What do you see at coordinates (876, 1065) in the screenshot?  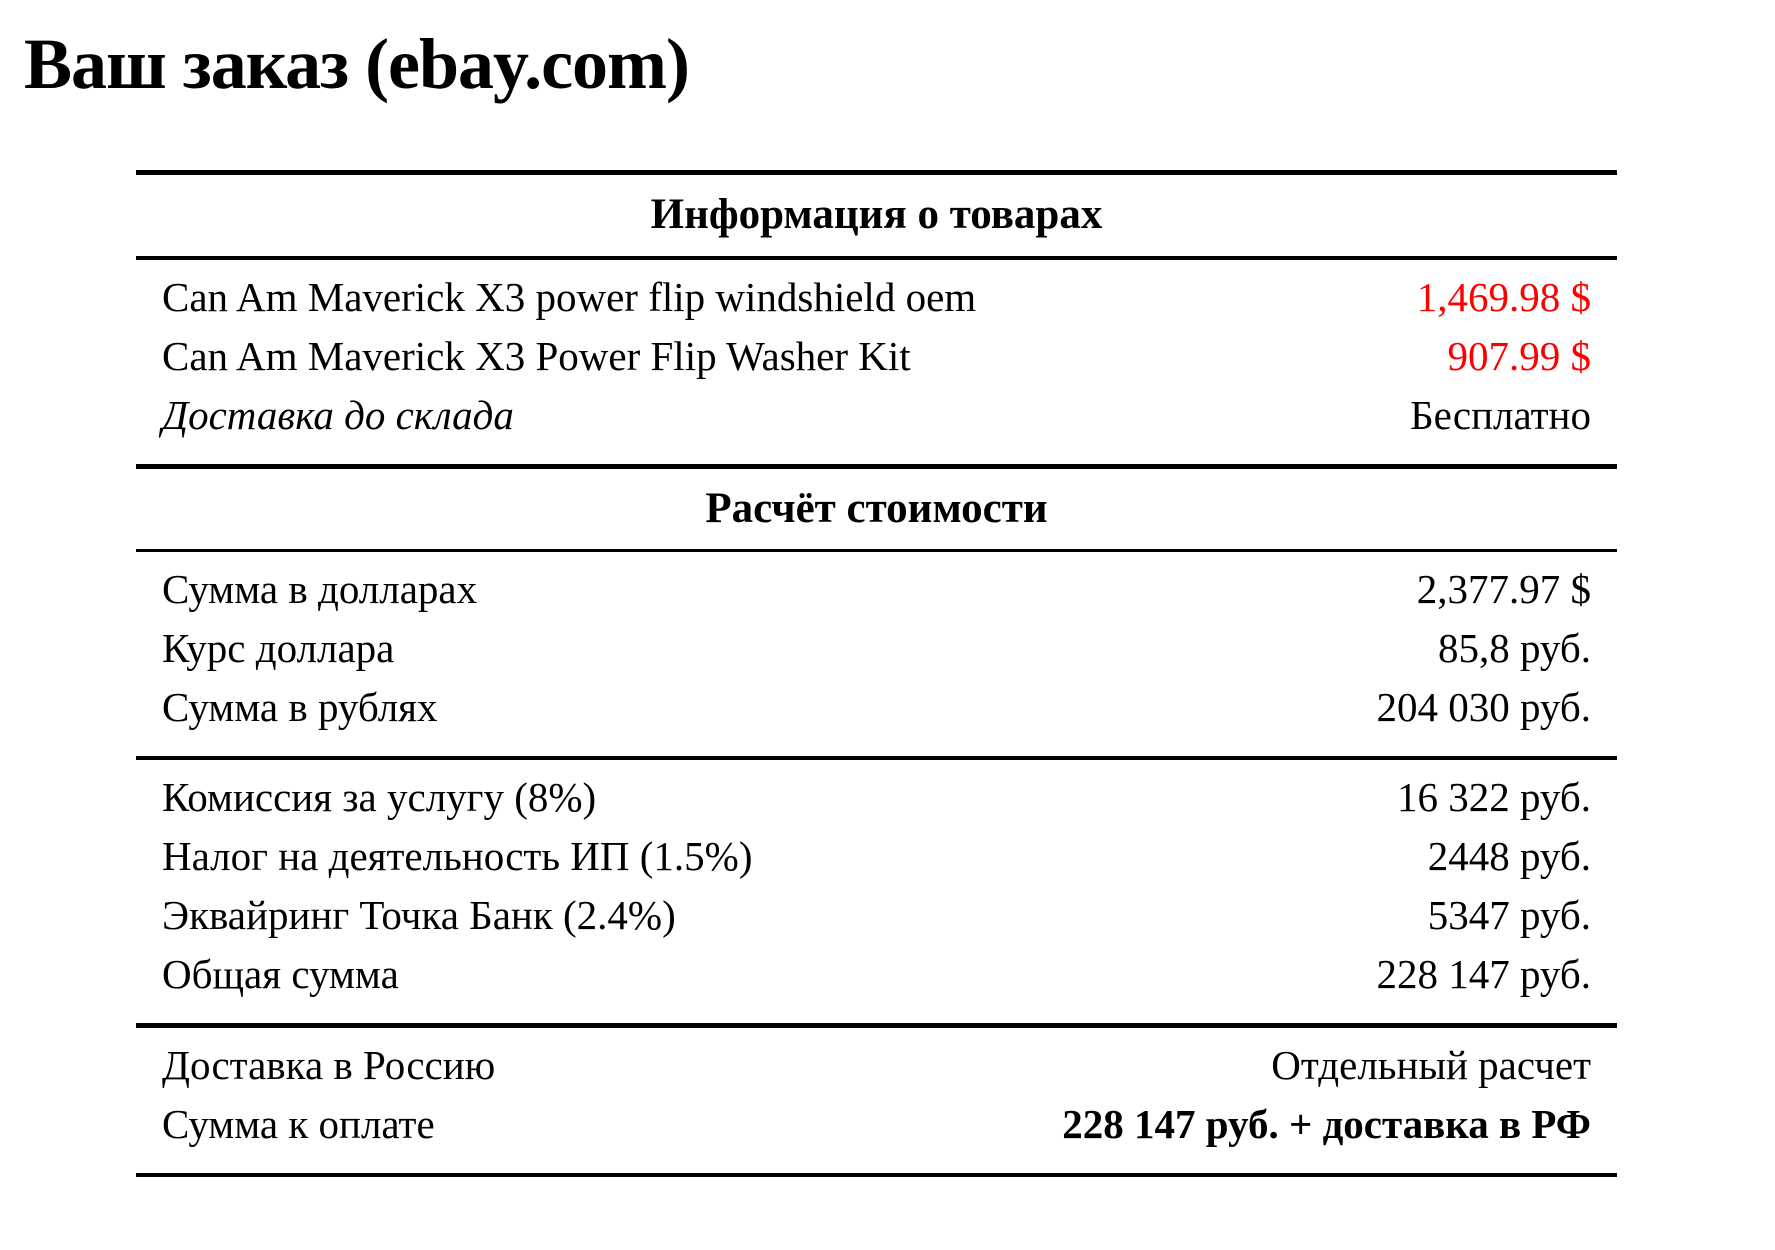 I see `russia-shipping-row: Доставка в Россию Отдельный расчет` at bounding box center [876, 1065].